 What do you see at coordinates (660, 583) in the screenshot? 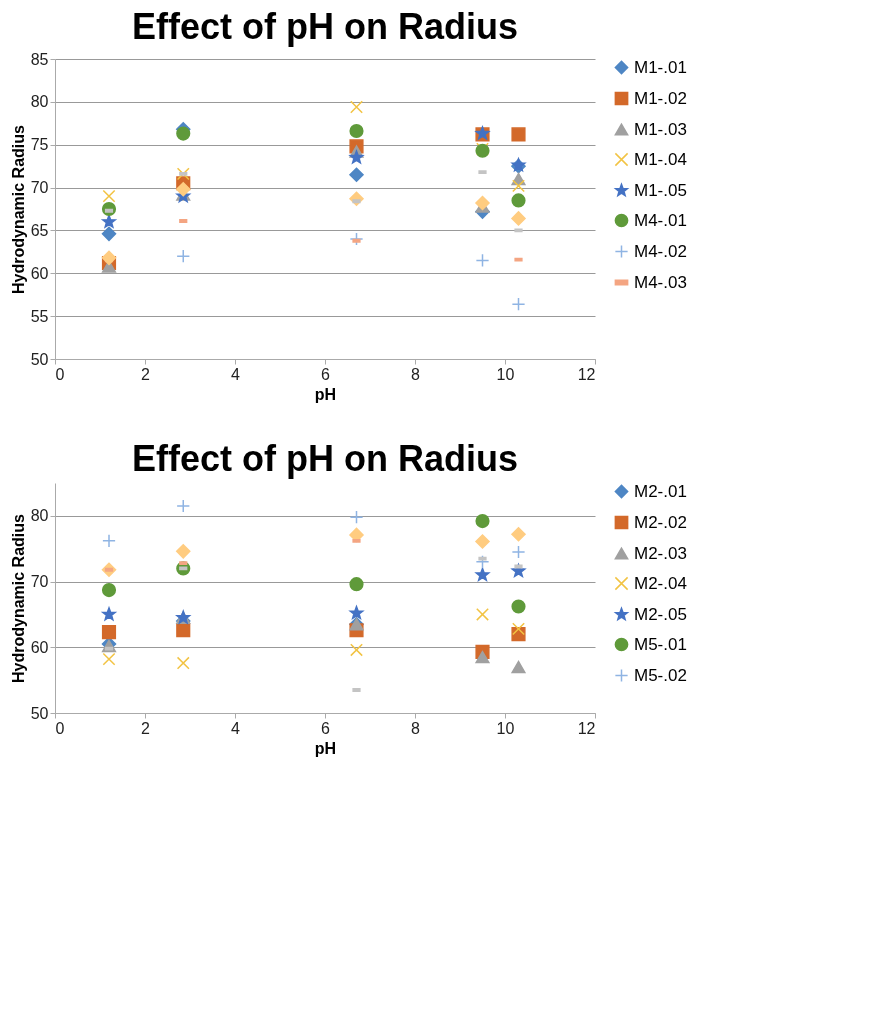
I see `legend-label: M2-.04` at bounding box center [660, 583].